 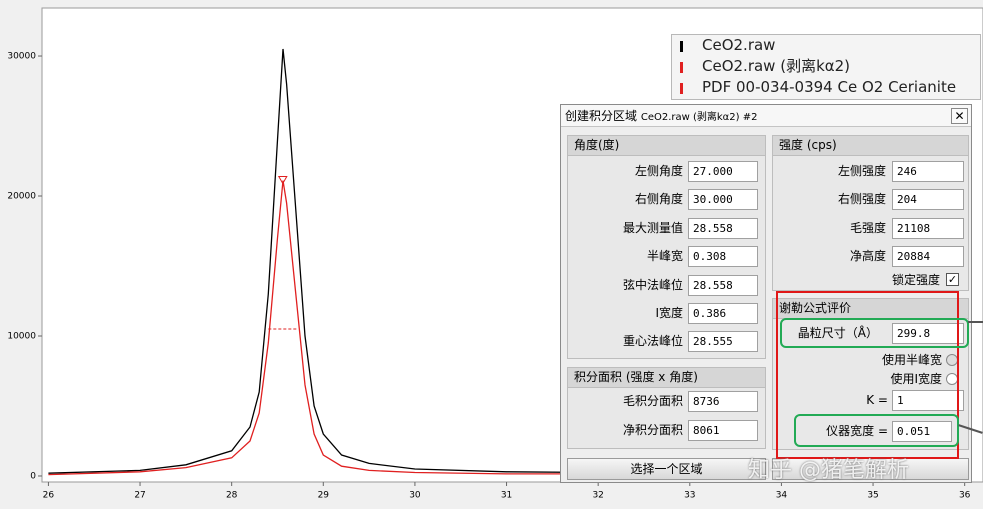 I want to click on lock-label: 锁定强度, so click(x=915, y=280).